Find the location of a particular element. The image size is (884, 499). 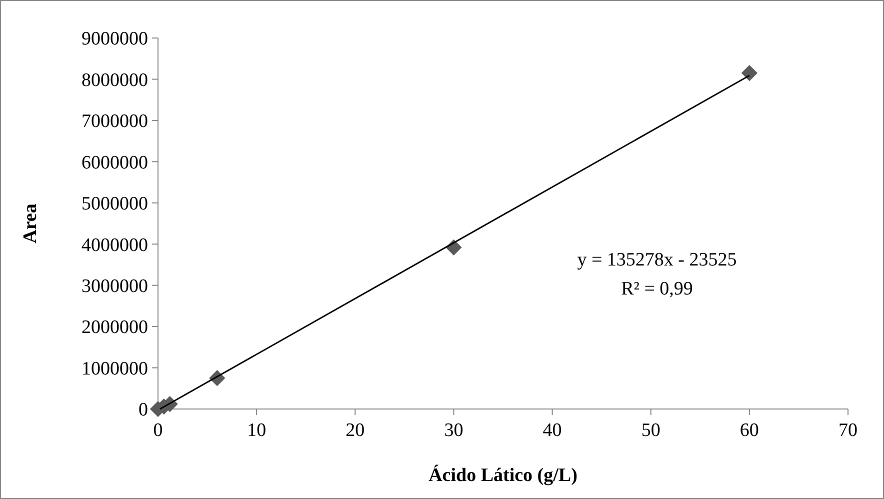

x-tick-label: 60 is located at coordinates (749, 430).